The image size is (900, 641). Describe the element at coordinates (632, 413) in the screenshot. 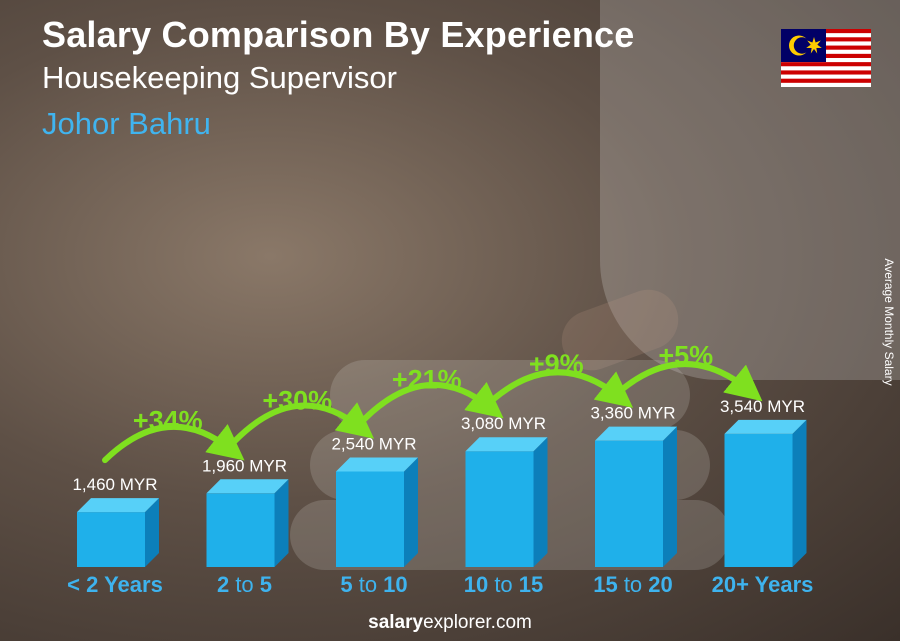

I see `value-label: 3,360 MYR` at that location.